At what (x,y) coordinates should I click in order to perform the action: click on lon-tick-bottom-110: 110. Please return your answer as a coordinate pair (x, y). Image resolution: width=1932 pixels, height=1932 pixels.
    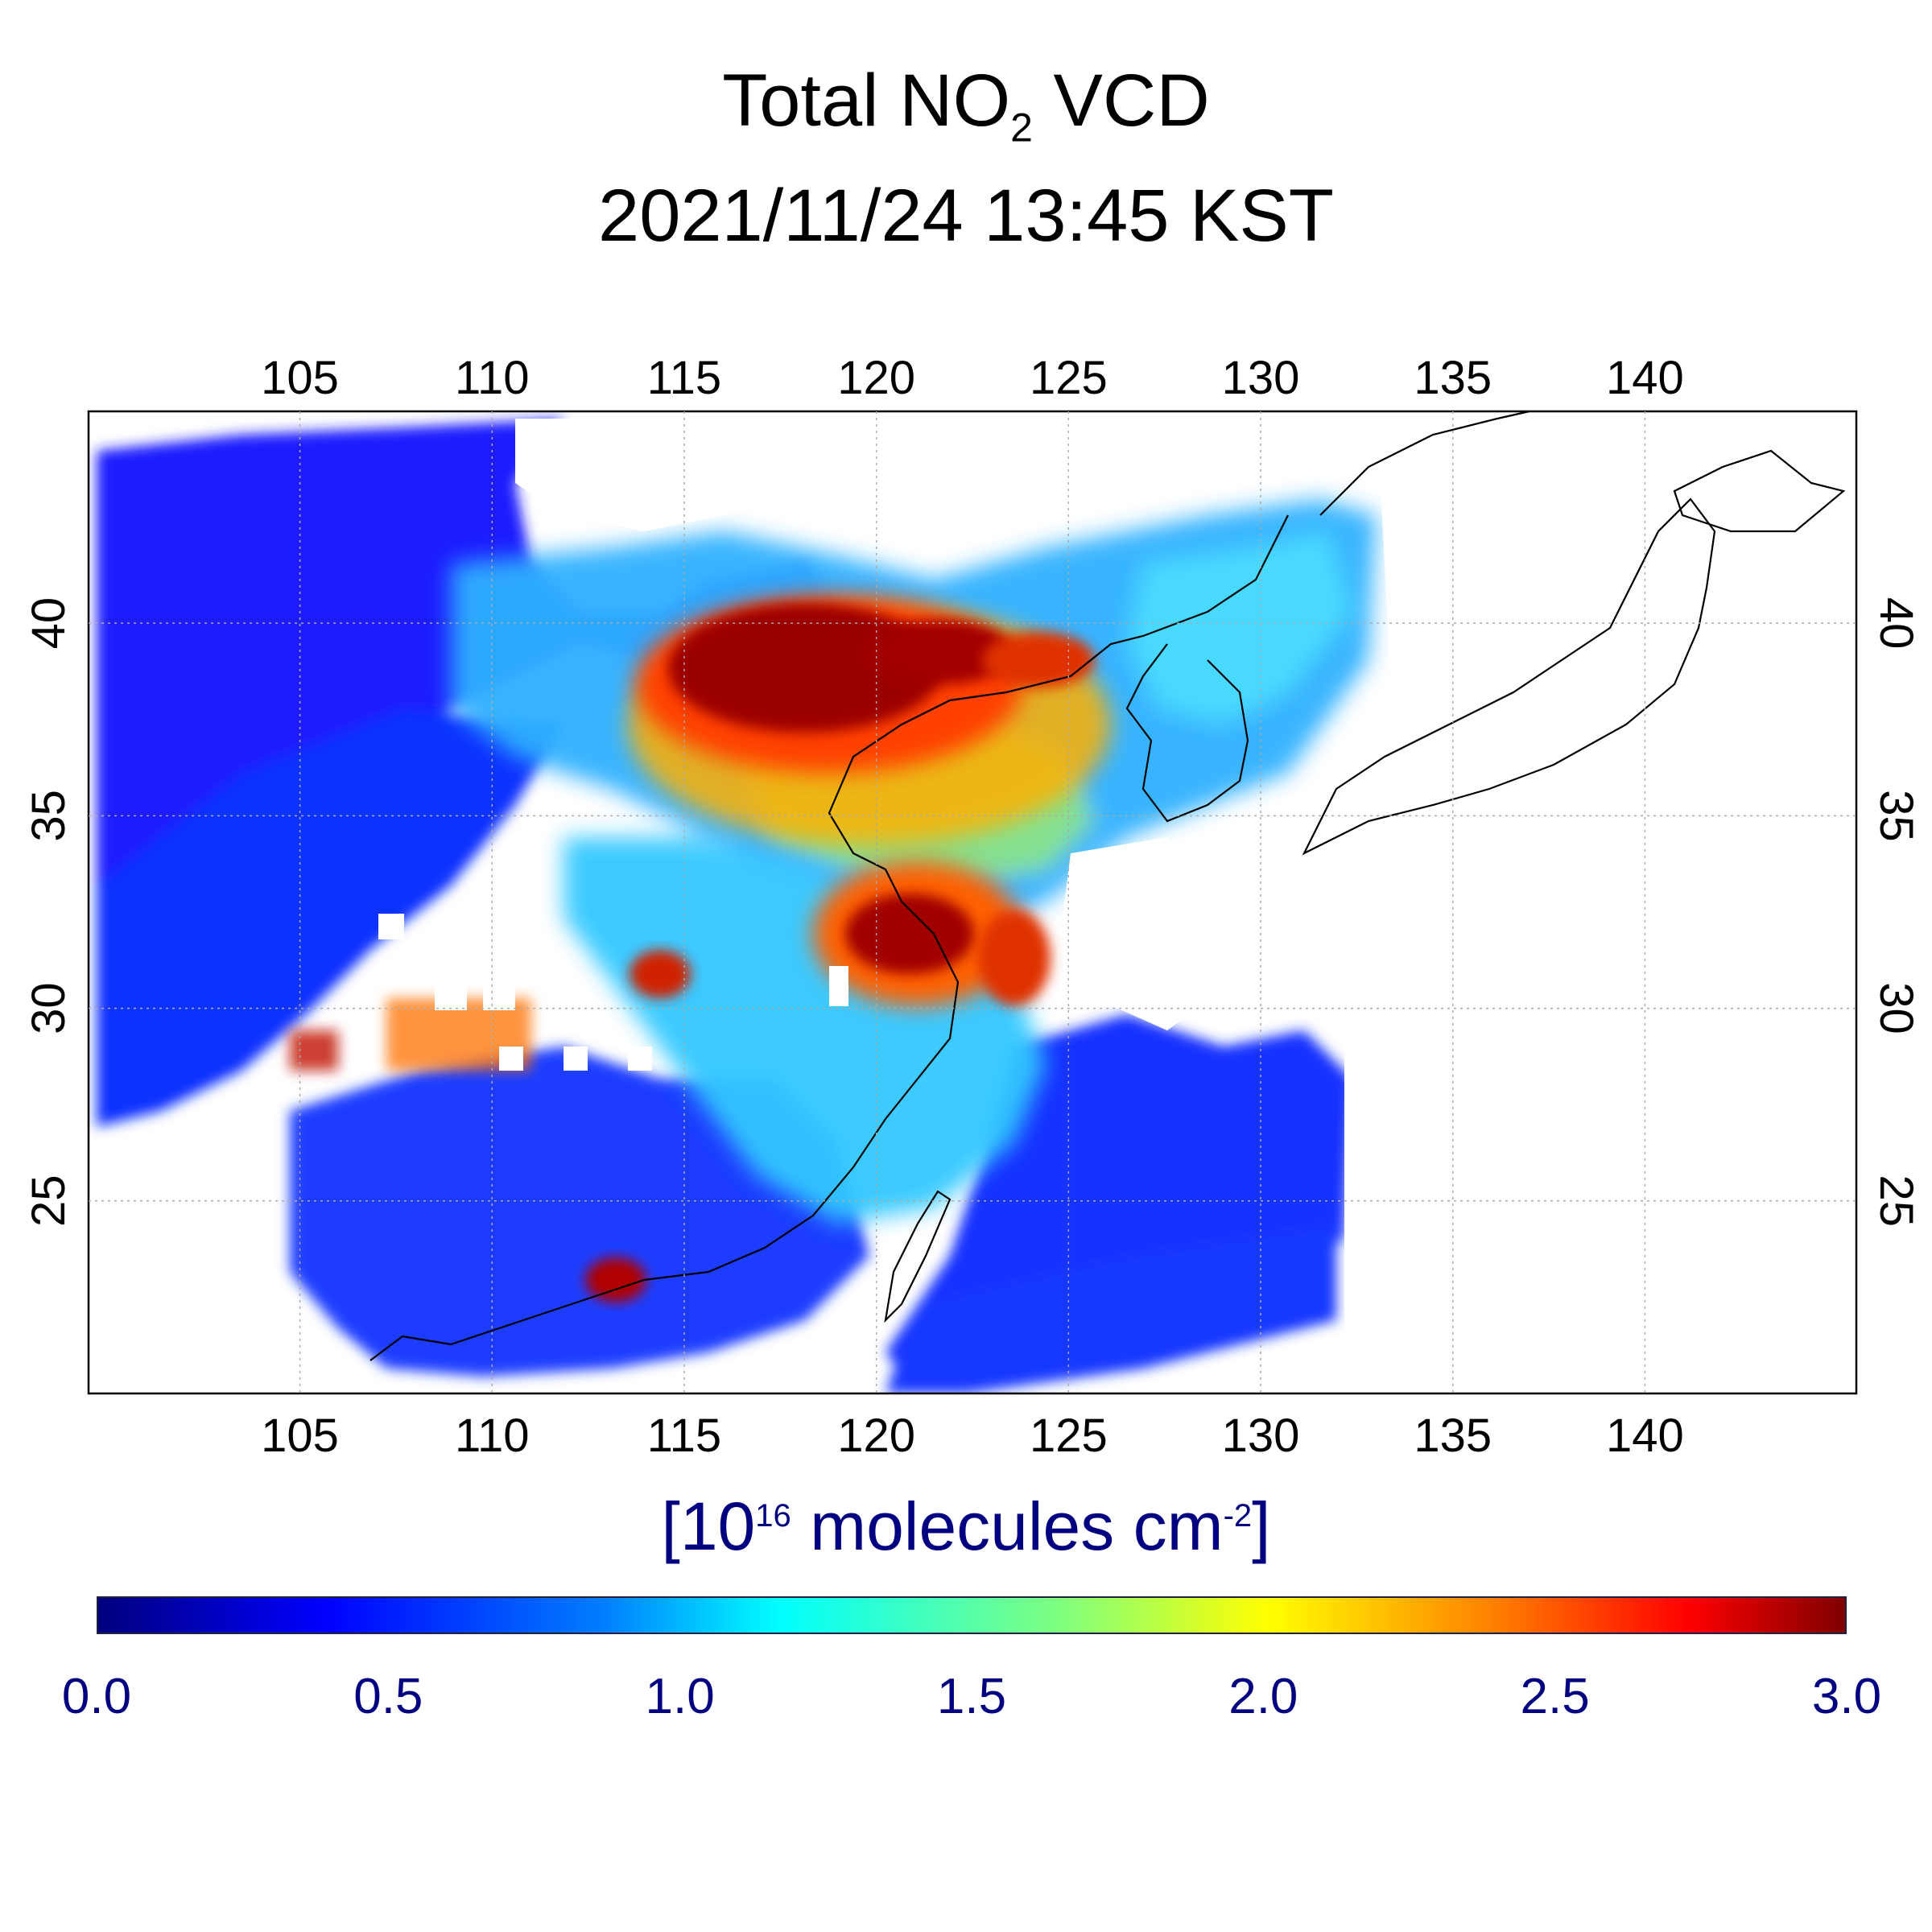
    Looking at the image, I should click on (492, 1436).